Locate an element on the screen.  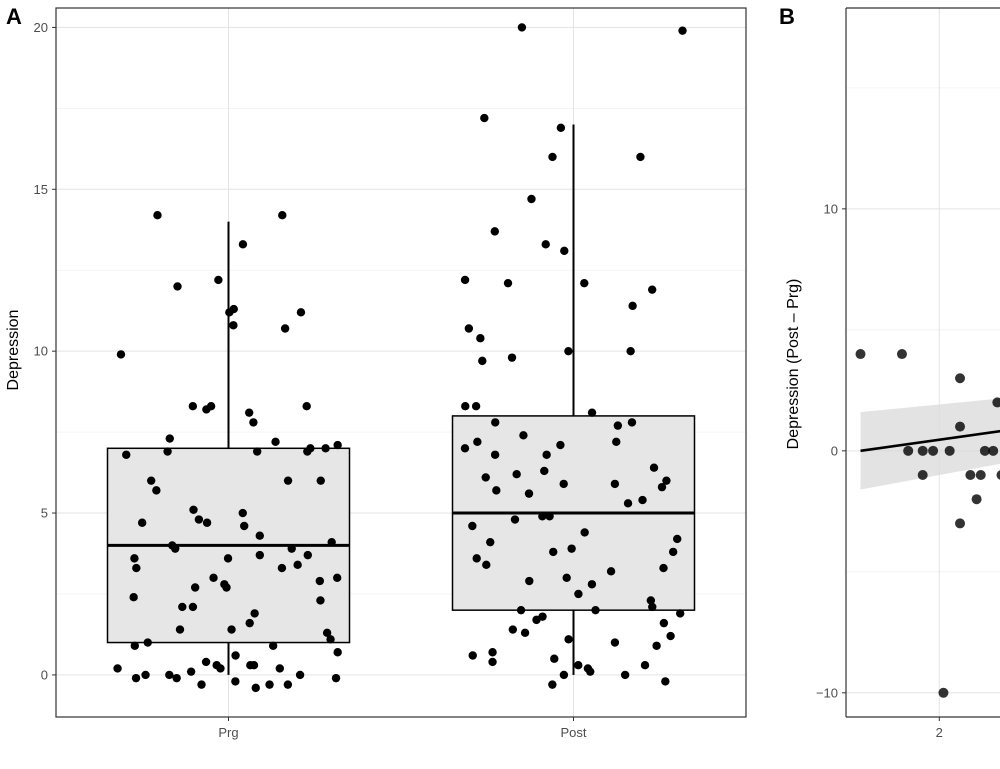
panel-b-confidence-band is located at coordinates (930, 444).